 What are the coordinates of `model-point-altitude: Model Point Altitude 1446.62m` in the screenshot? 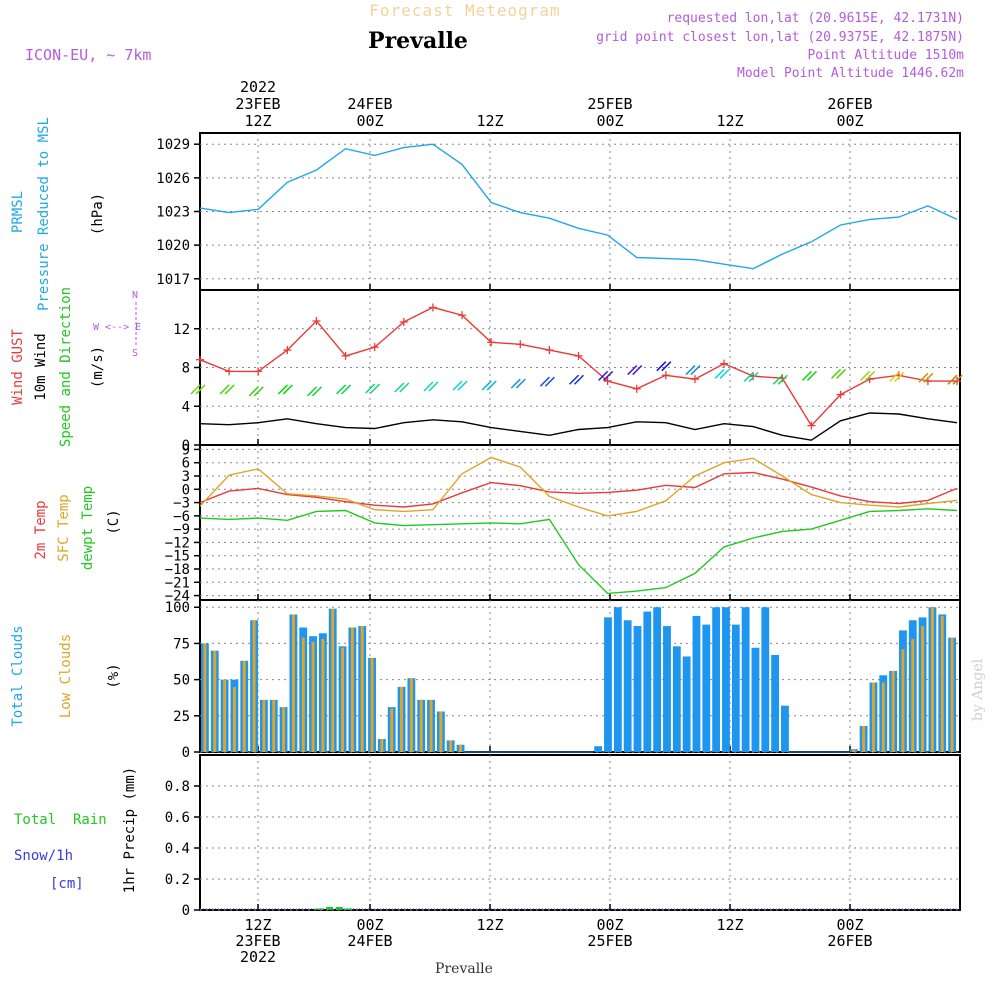 It's located at (850, 73).